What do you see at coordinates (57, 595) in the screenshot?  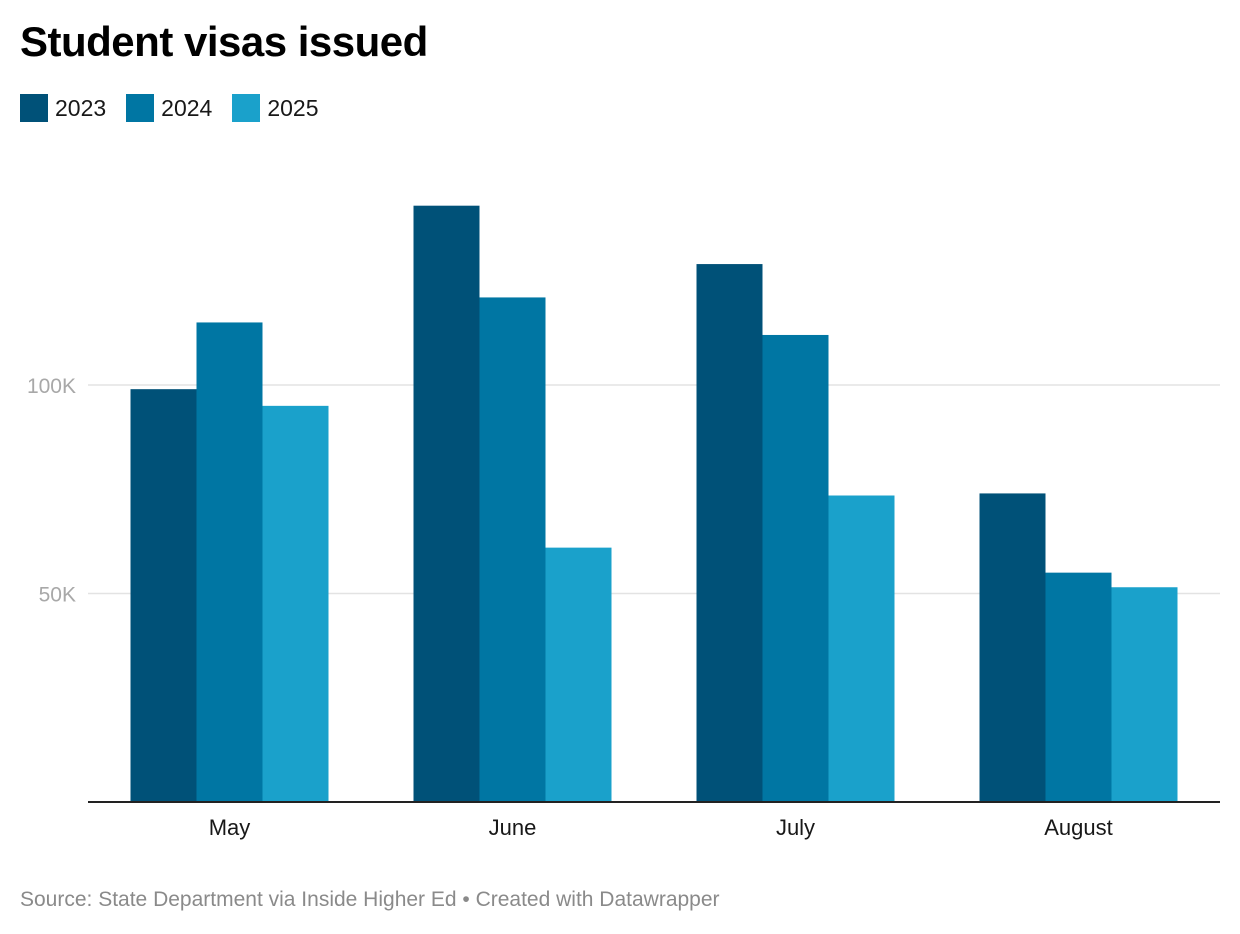 I see `y-tick-label-50K: 50K` at bounding box center [57, 595].